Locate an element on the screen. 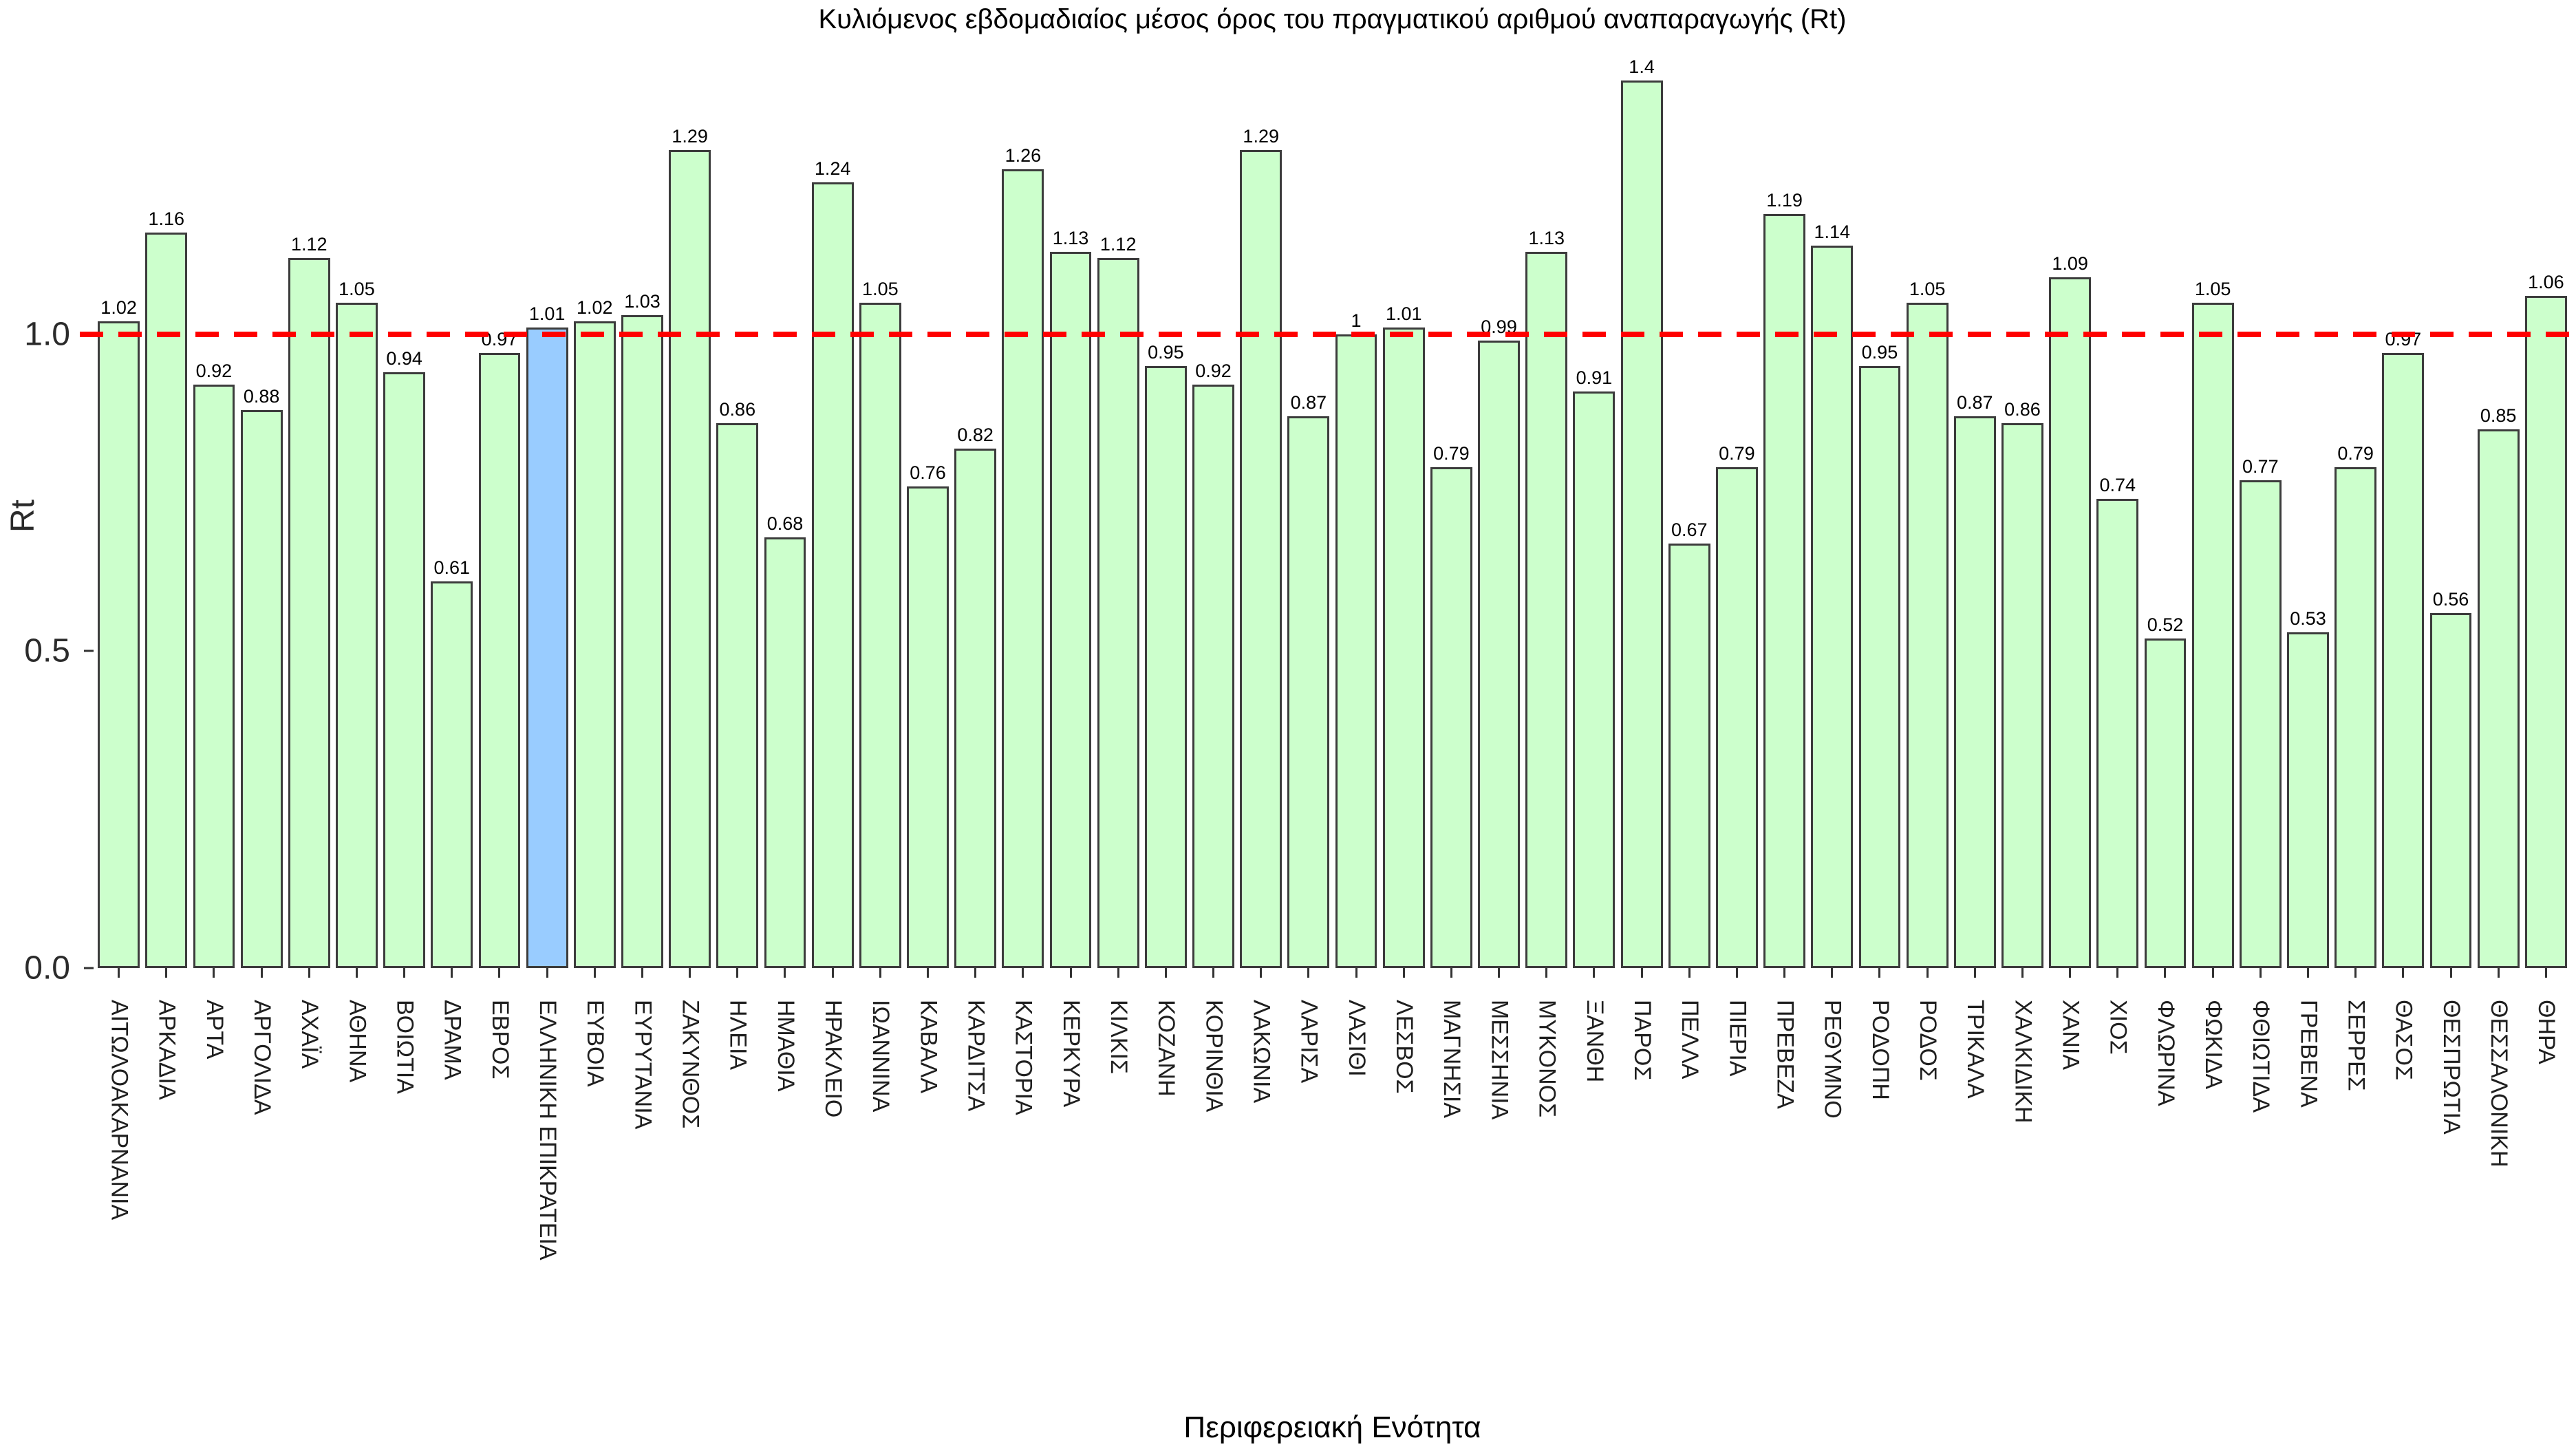  bar: 0.56 is located at coordinates (2450, 778).